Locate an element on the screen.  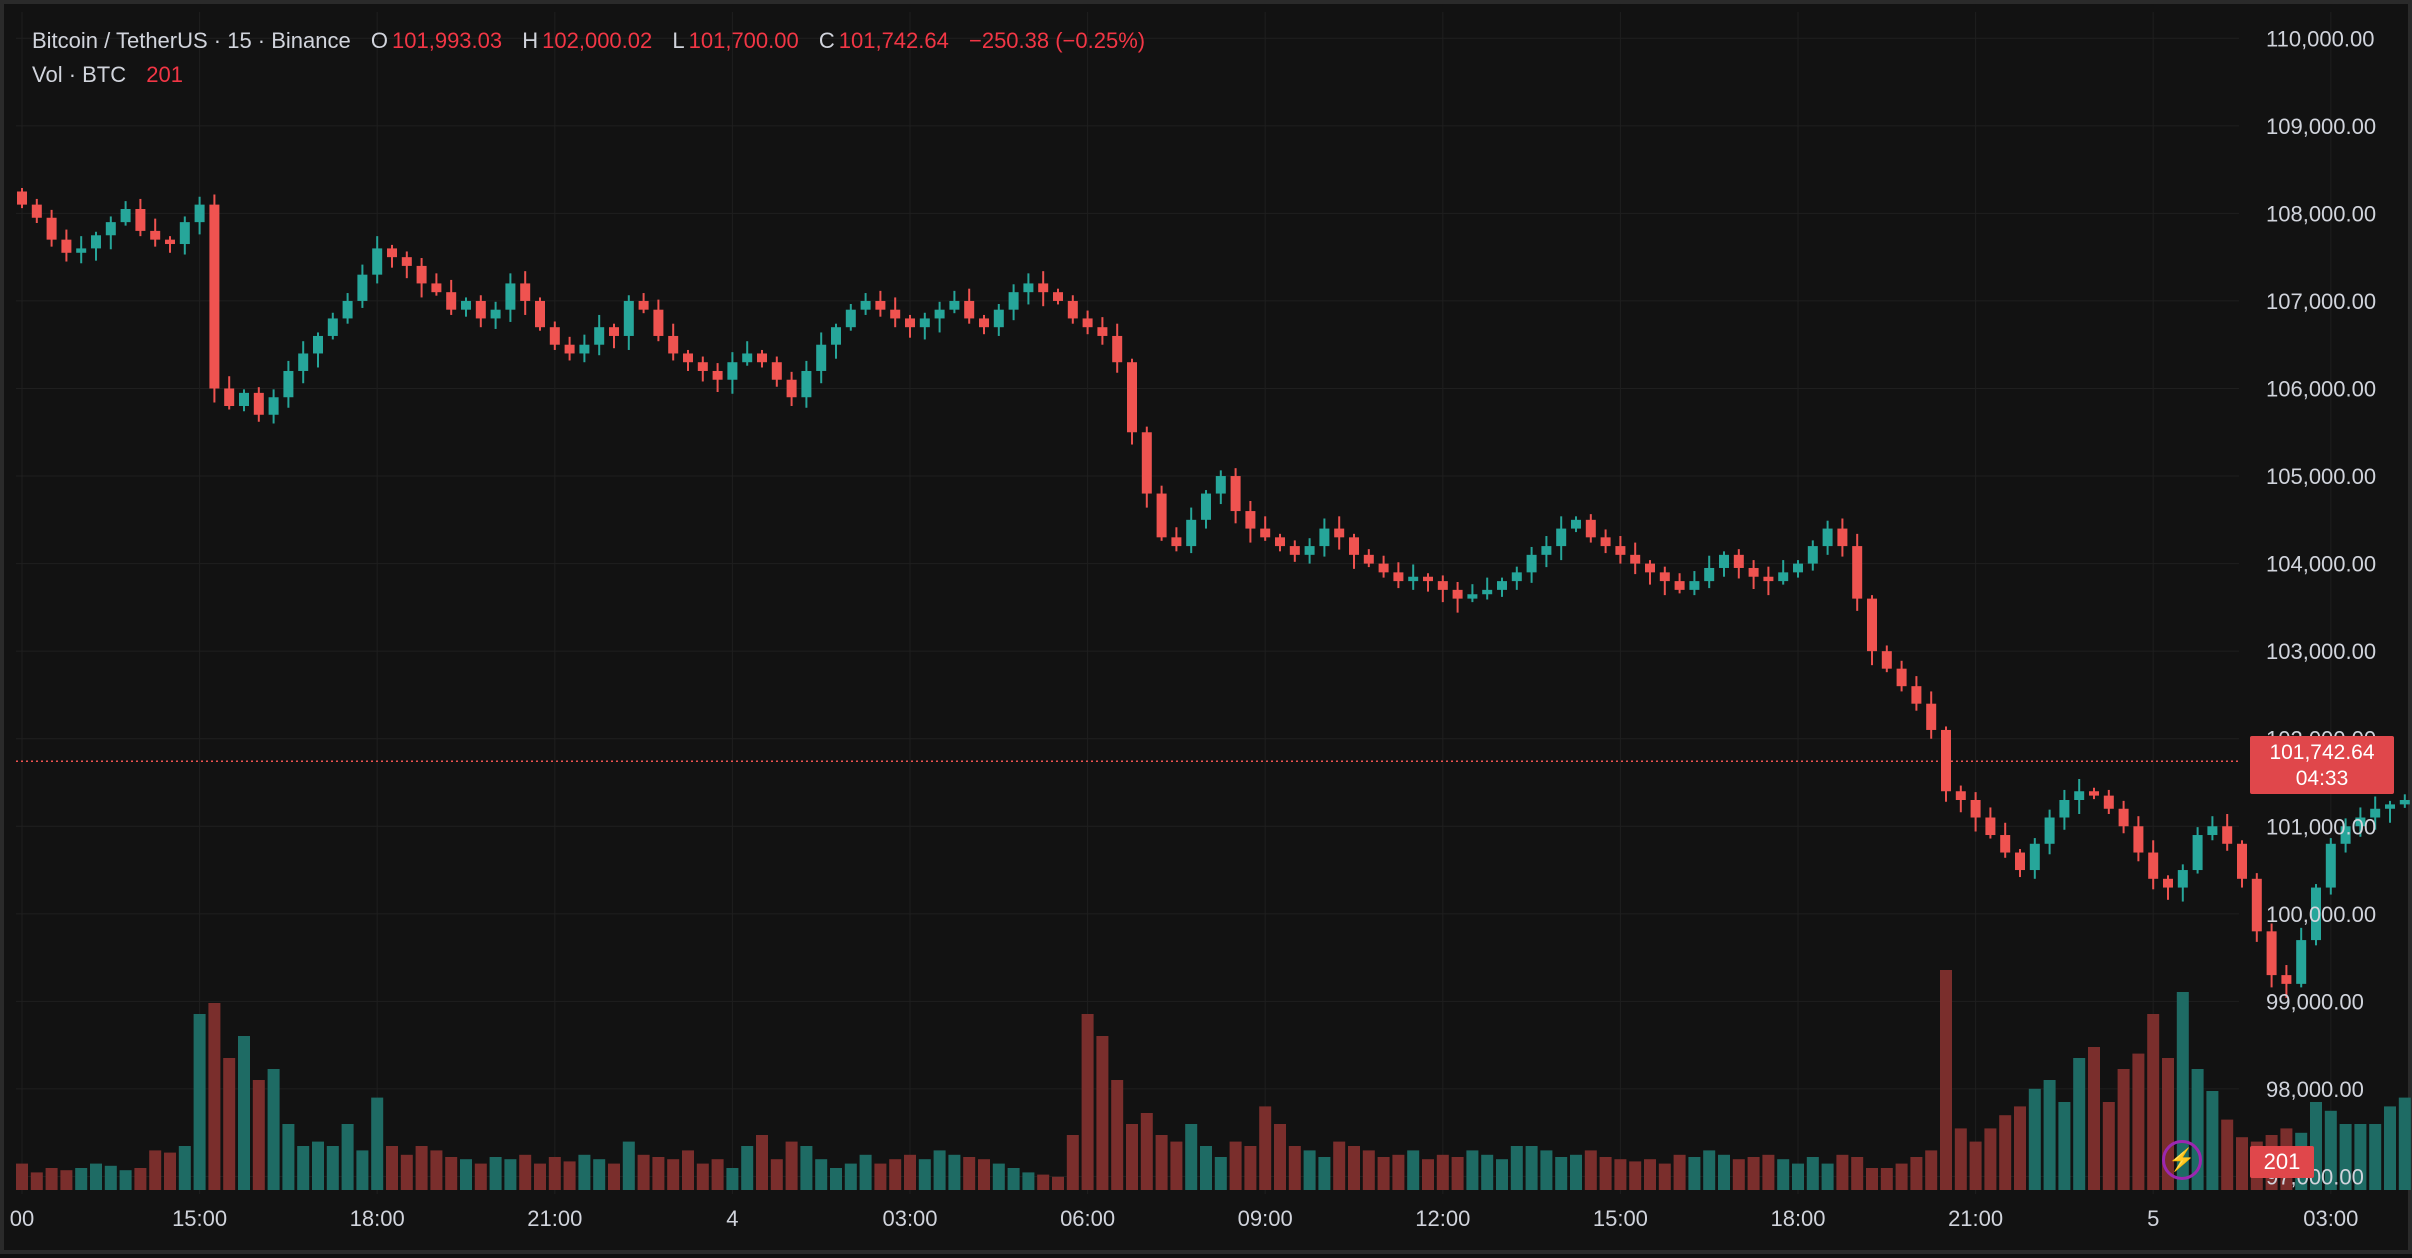
volume-label: Vol · BTC is located at coordinates (79, 74).